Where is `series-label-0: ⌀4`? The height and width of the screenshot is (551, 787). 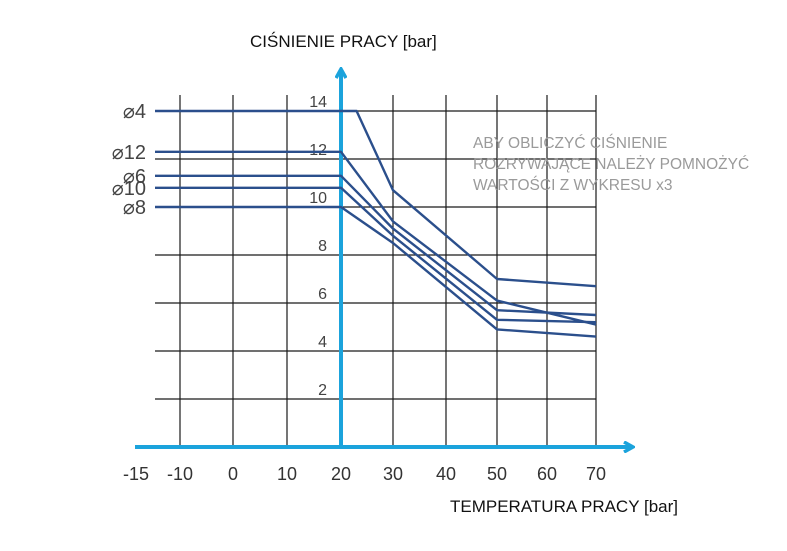
series-label-0: ⌀4 is located at coordinates (134, 112).